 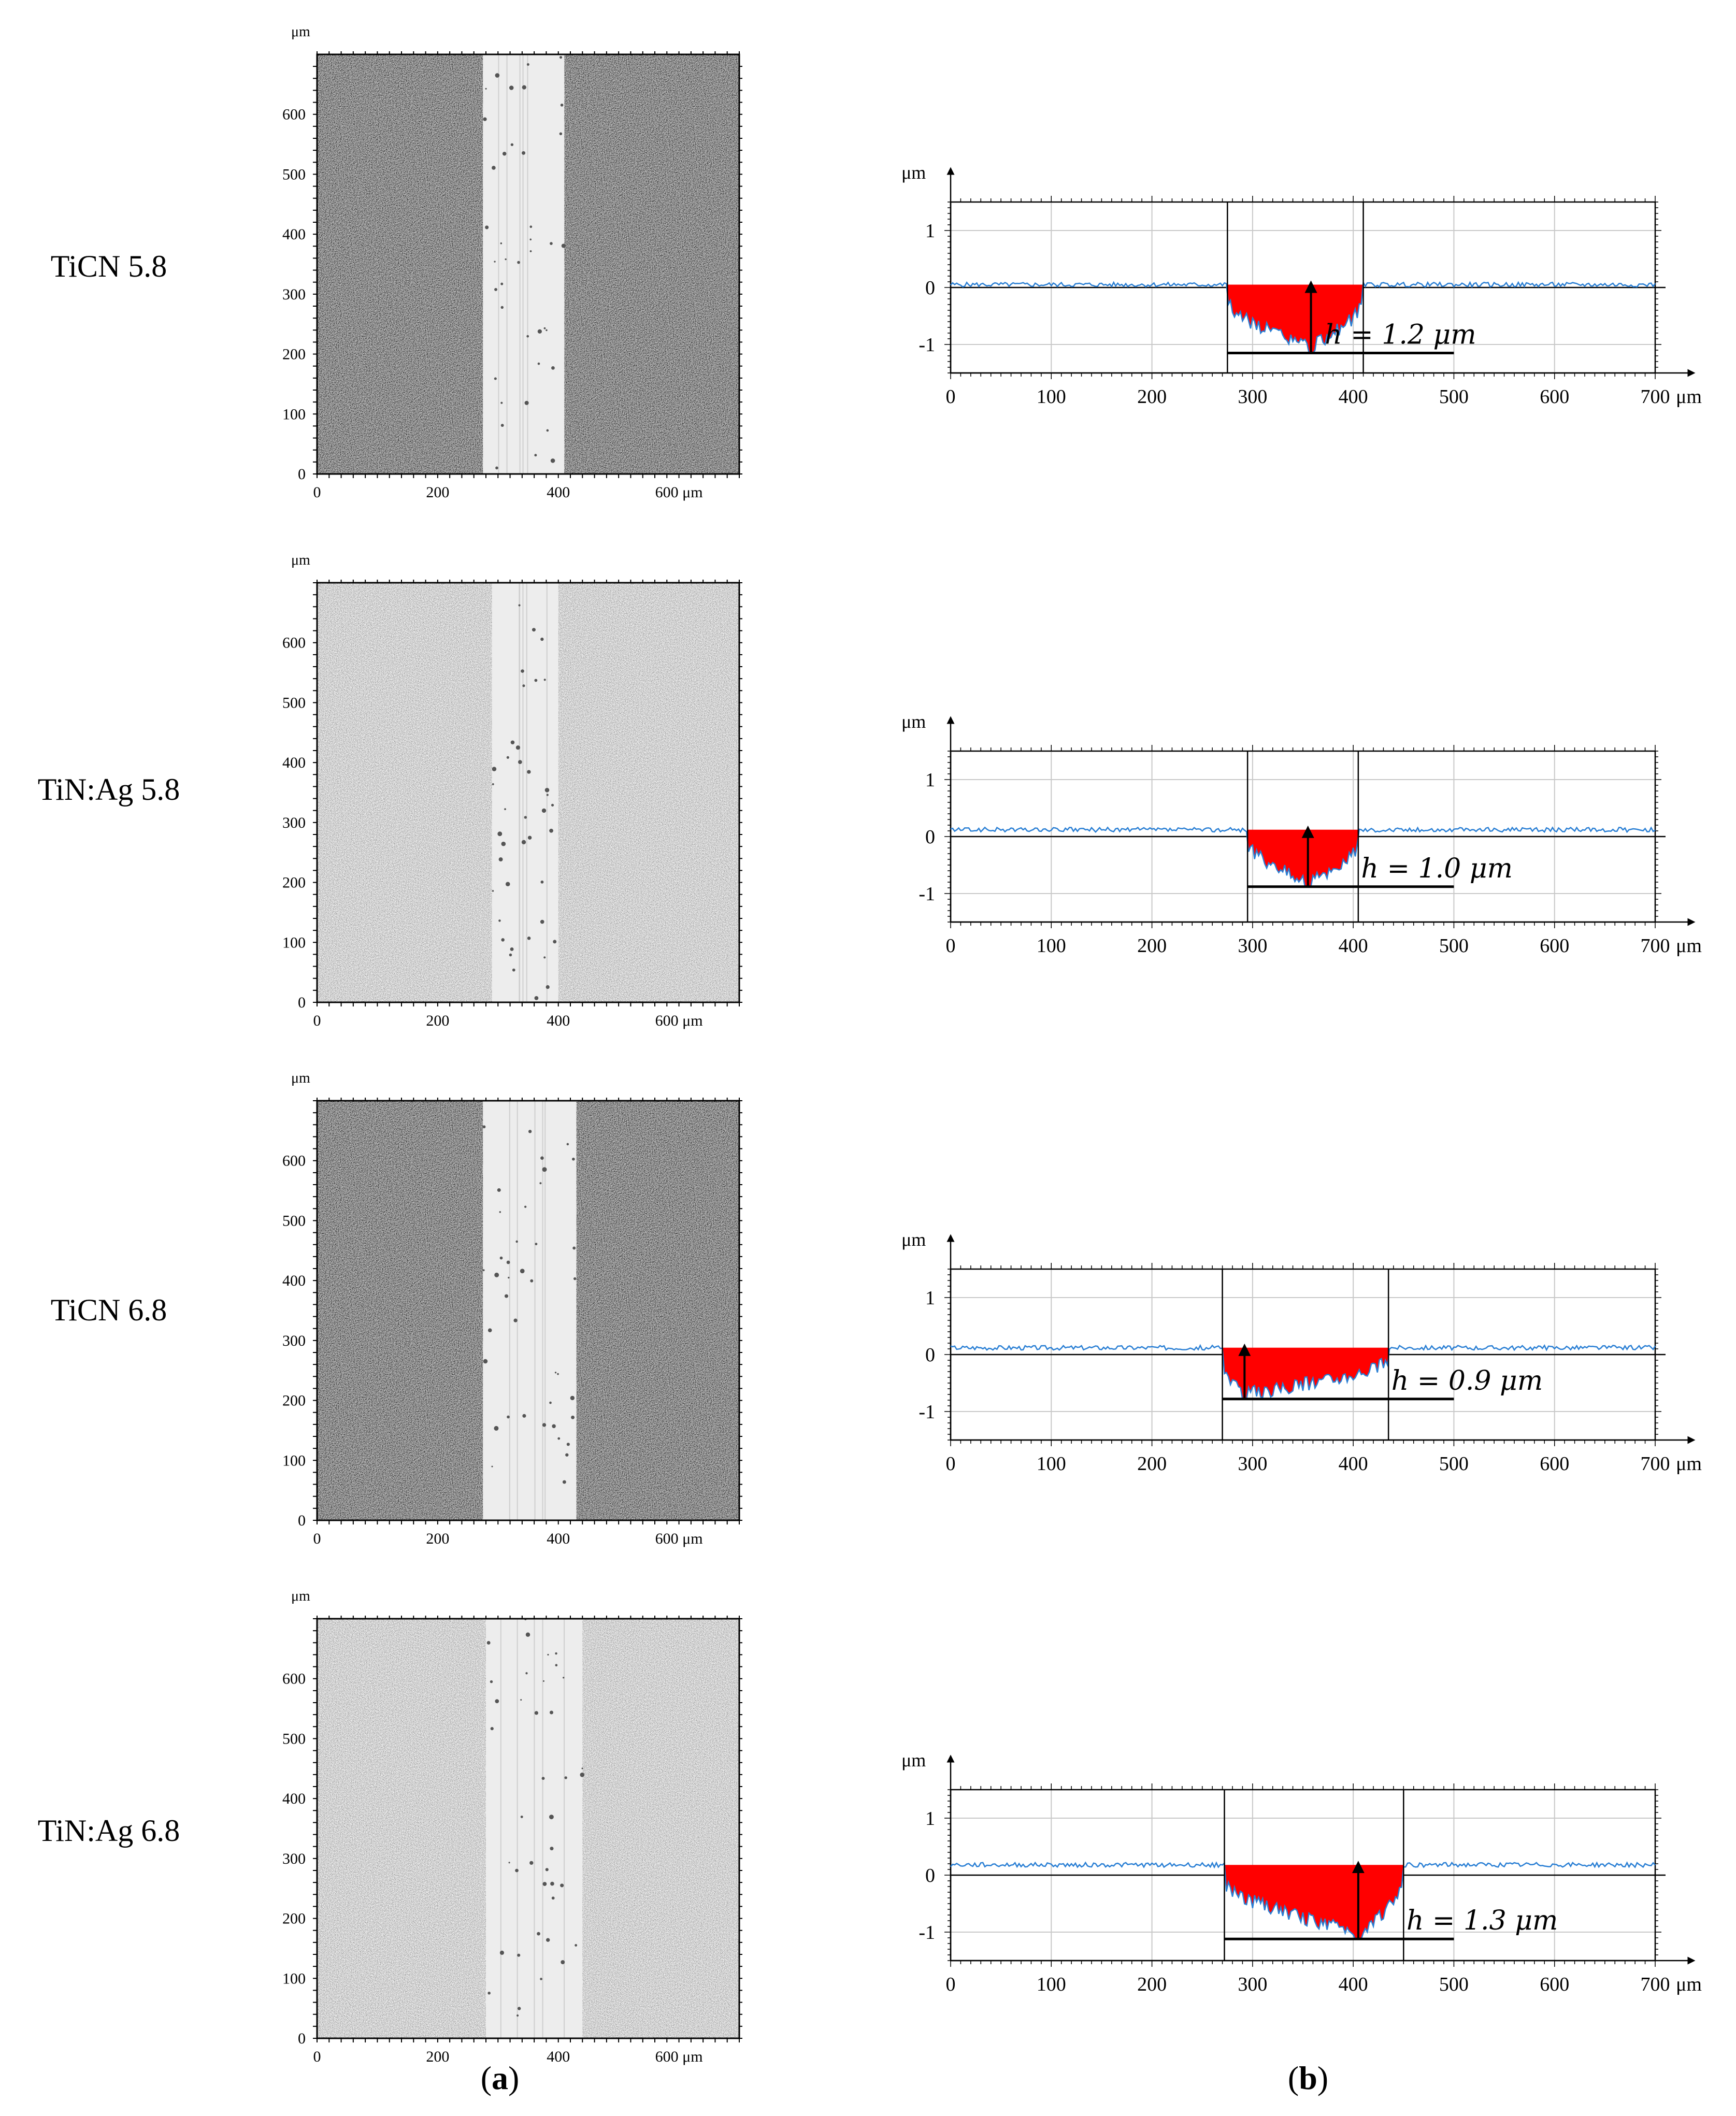 What do you see at coordinates (294, 1680) in the screenshot?
I see `micro-ytick-label-3-6: 600` at bounding box center [294, 1680].